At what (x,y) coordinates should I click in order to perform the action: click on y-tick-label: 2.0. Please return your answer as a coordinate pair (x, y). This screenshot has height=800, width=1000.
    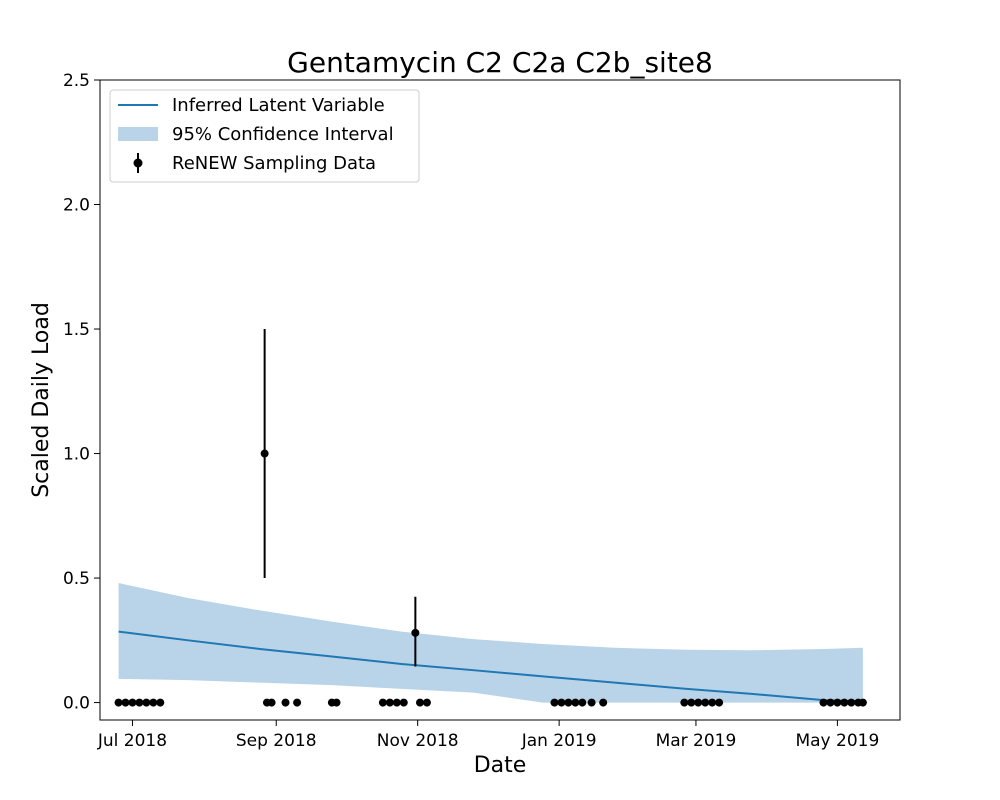
    Looking at the image, I should click on (76, 206).